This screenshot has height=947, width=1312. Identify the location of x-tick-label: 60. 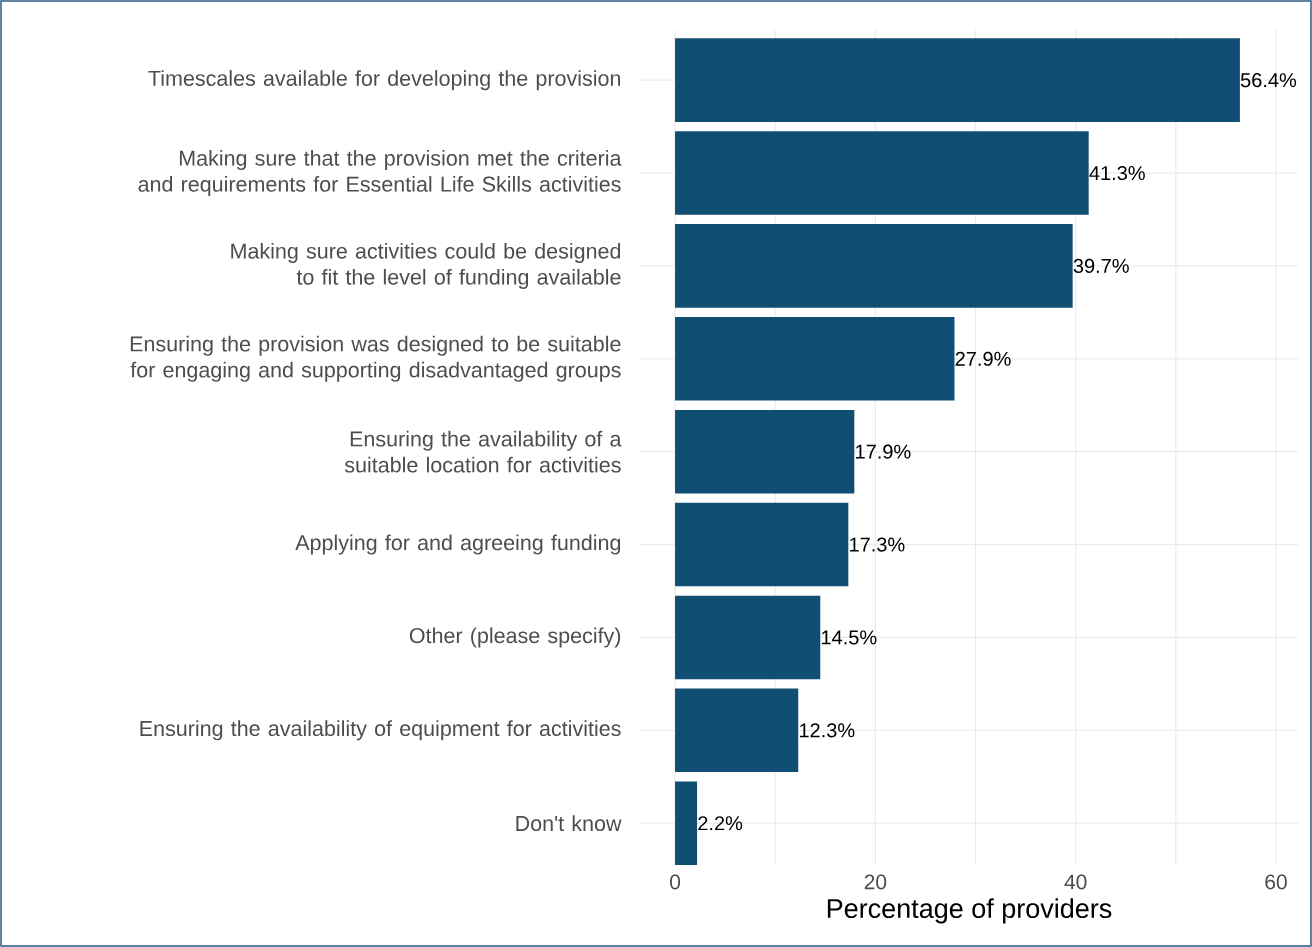
(1276, 882).